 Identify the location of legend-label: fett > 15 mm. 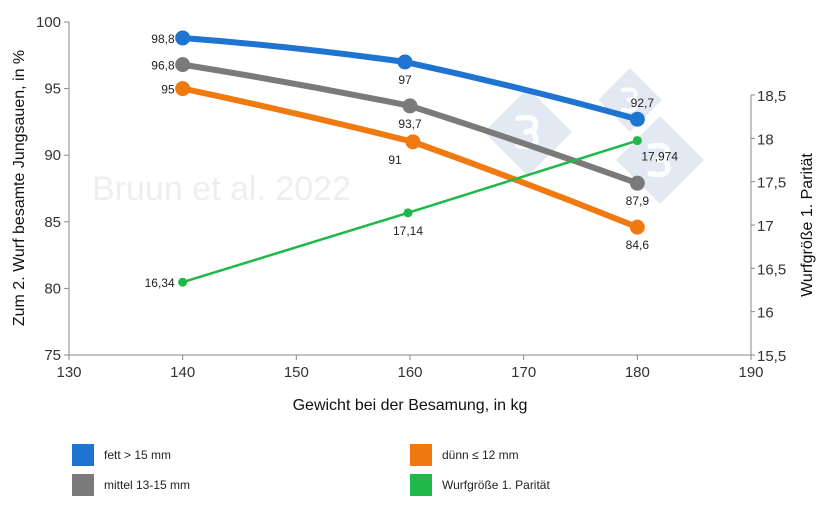
(138, 455).